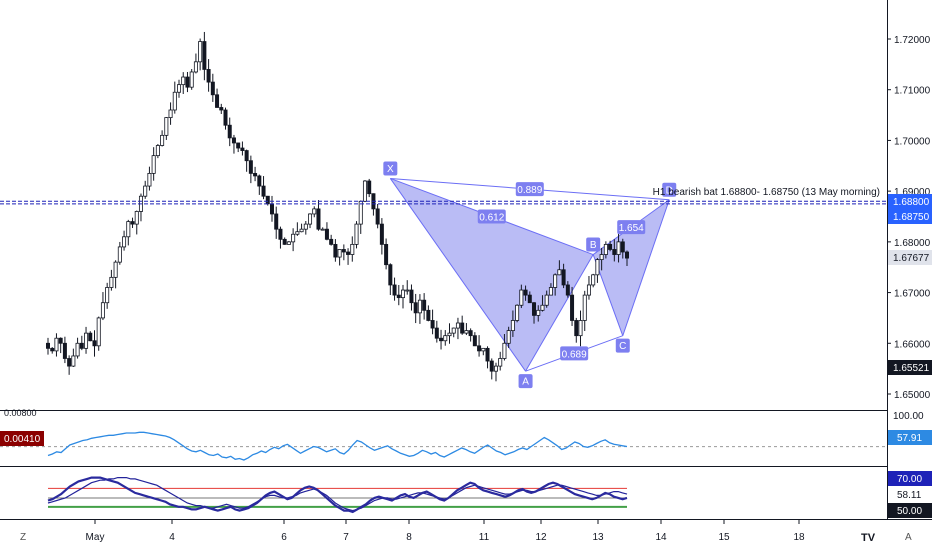 The height and width of the screenshot is (550, 932). What do you see at coordinates (871, 537) in the screenshot?
I see `tradingview-logo: TV` at bounding box center [871, 537].